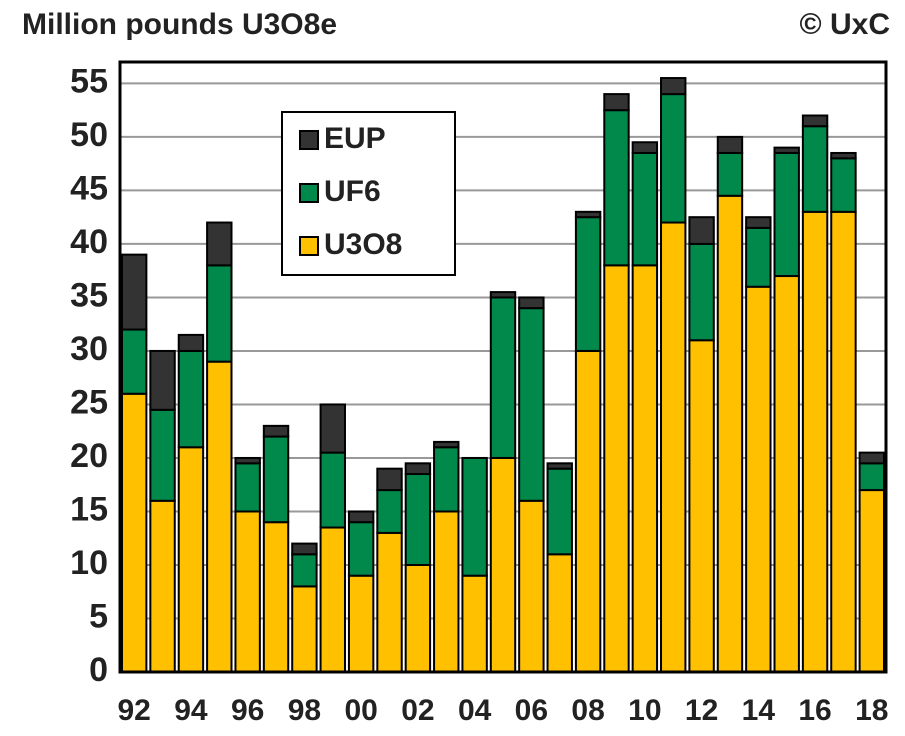  What do you see at coordinates (133, 710) in the screenshot?
I see `x-tick-label: 92` at bounding box center [133, 710].